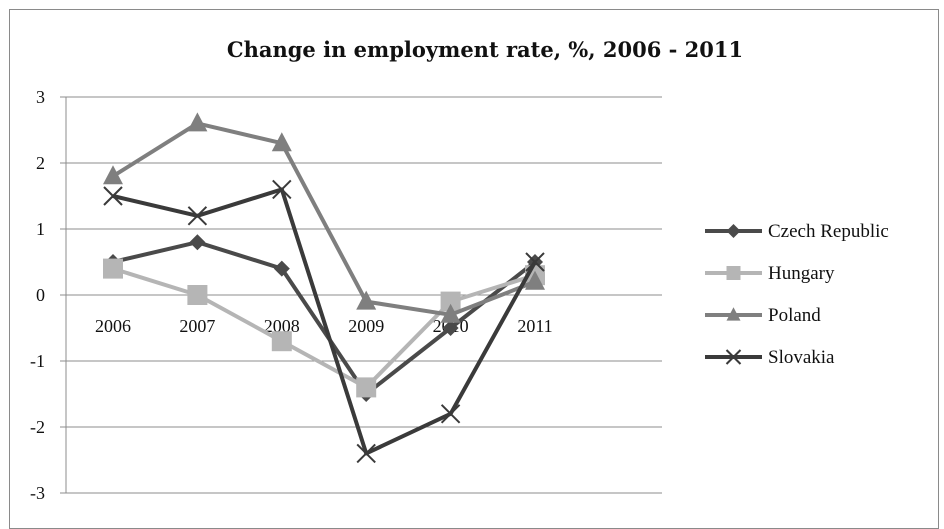 Image resolution: width=944 pixels, height=529 pixels. I want to click on x-tick-label: 2008, so click(282, 326).